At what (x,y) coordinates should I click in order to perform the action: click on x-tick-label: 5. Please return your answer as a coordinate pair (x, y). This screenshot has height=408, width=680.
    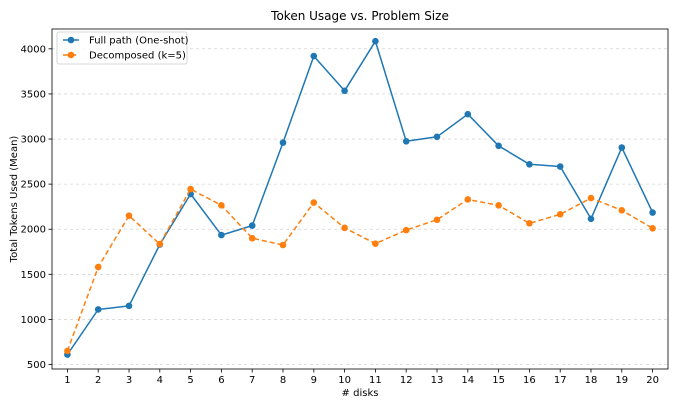
    Looking at the image, I should click on (190, 380).